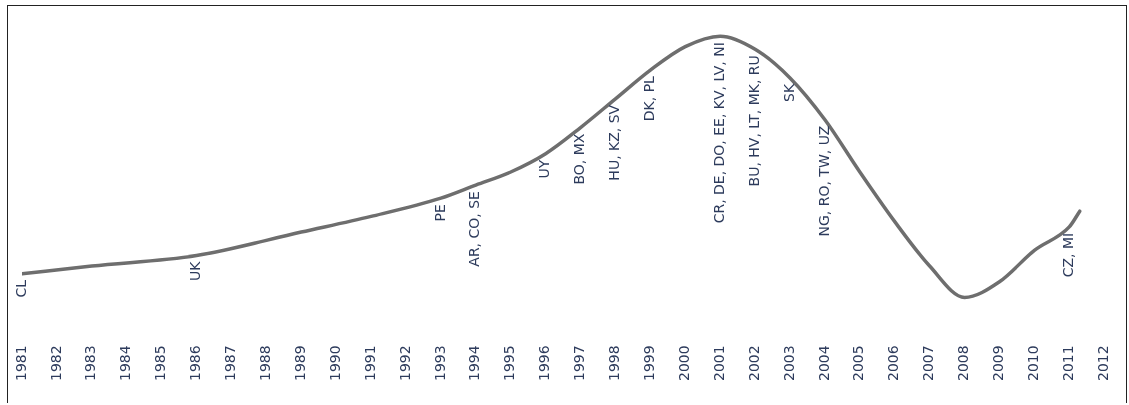  I want to click on x-tick-label: 1985, so click(160, 363).